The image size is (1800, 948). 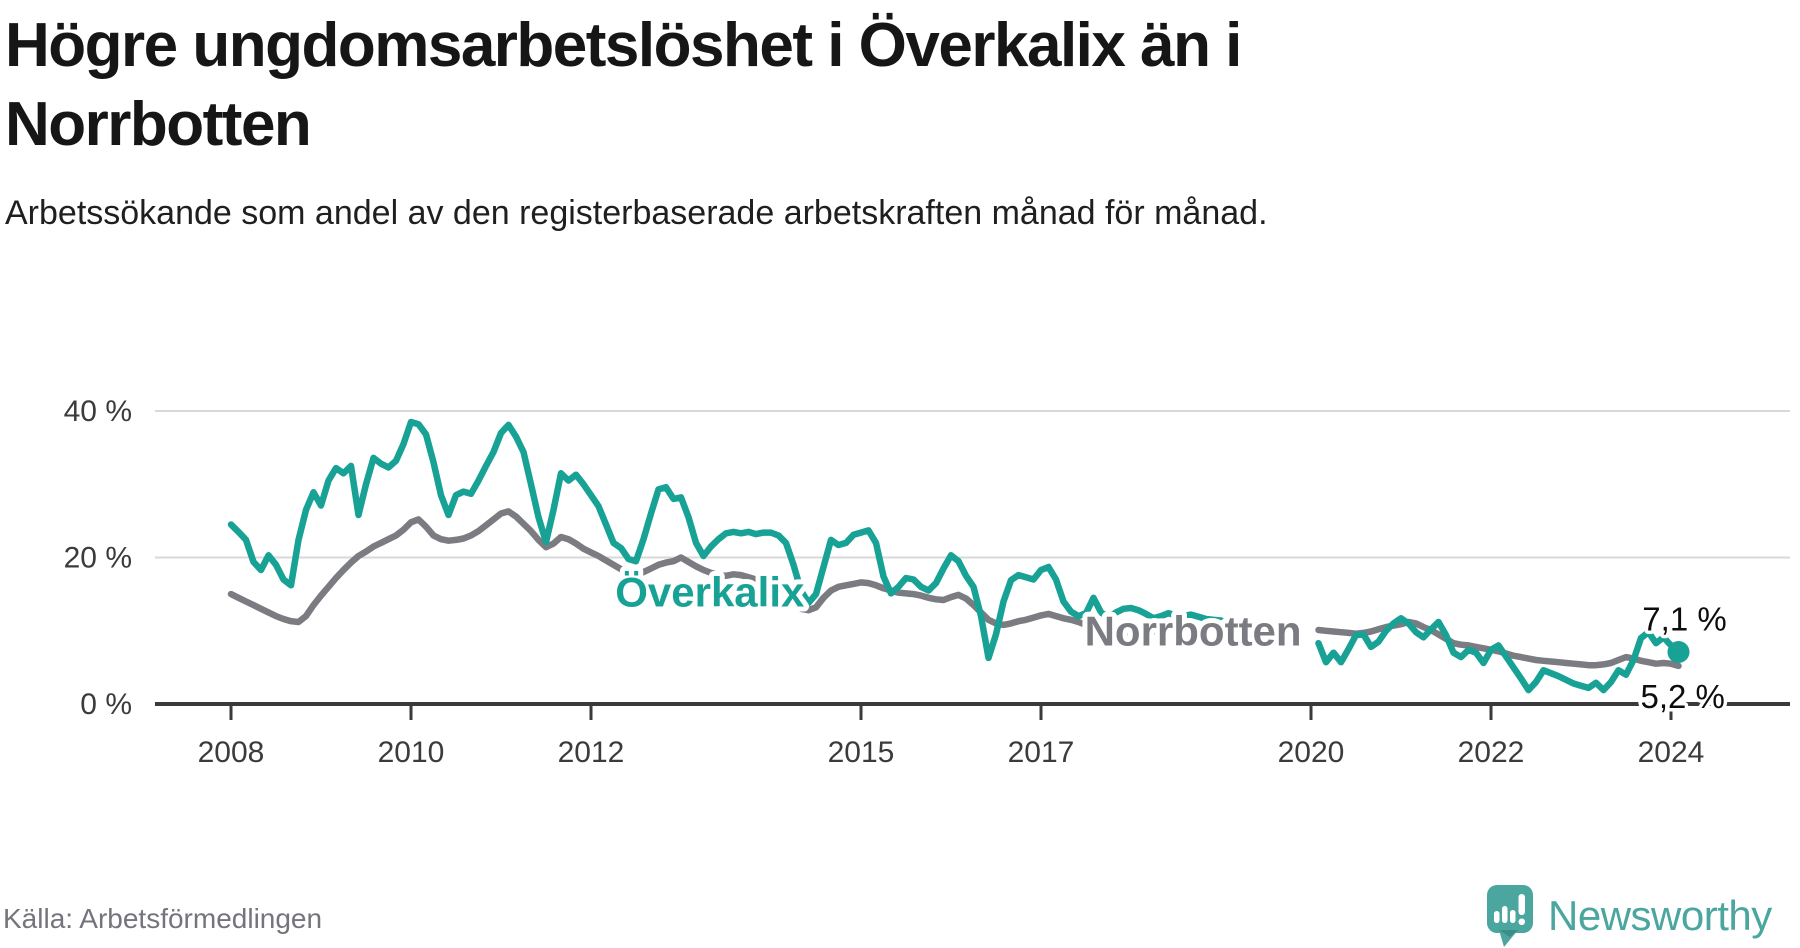 What do you see at coordinates (411, 752) in the screenshot?
I see `x-tick-label: 2010` at bounding box center [411, 752].